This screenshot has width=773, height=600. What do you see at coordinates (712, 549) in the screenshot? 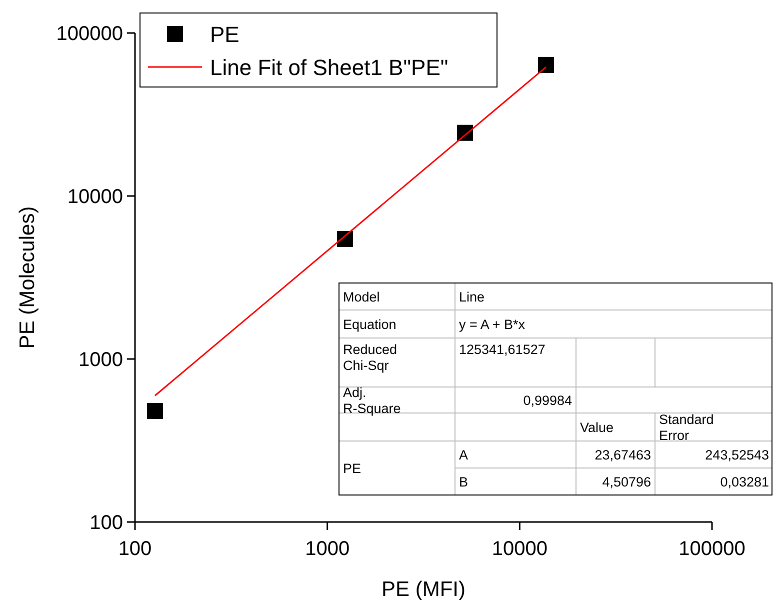
I see `x-tick-label: 100000` at bounding box center [712, 549].